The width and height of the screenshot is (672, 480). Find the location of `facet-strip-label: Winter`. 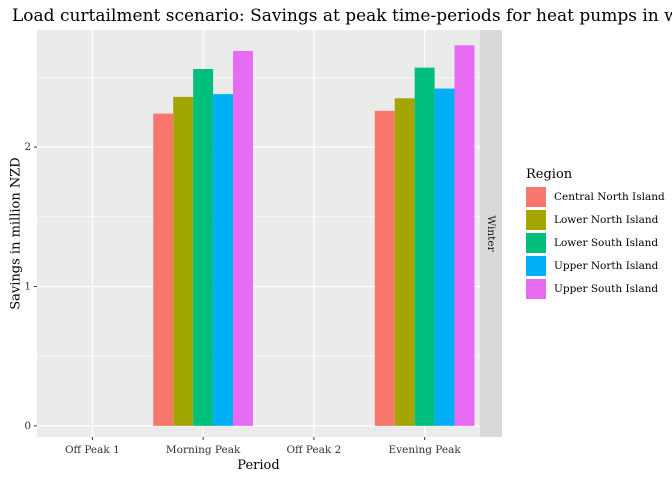

facet-strip-label: Winter is located at coordinates (491, 233).